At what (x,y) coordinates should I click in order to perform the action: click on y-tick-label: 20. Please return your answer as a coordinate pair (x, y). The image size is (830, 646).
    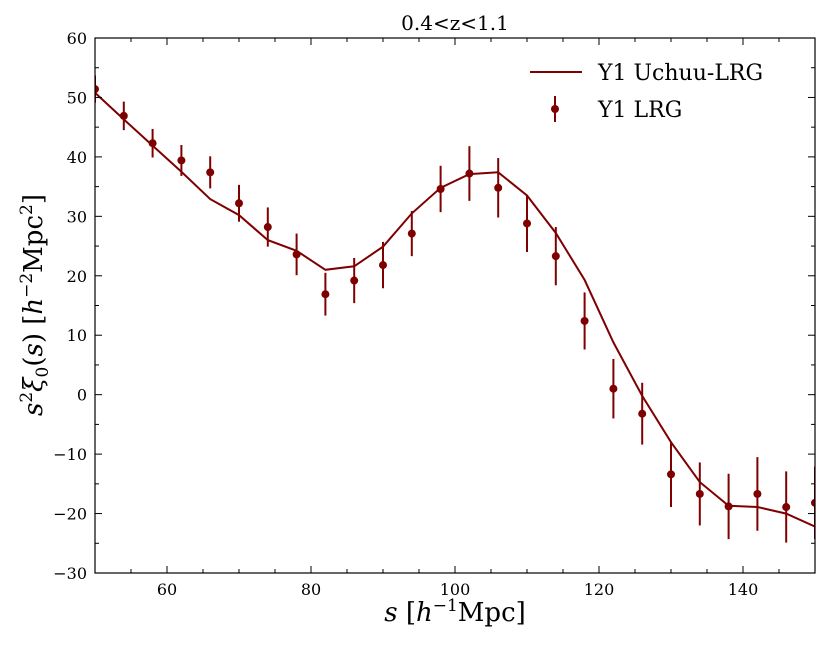
    Looking at the image, I should click on (77, 276).